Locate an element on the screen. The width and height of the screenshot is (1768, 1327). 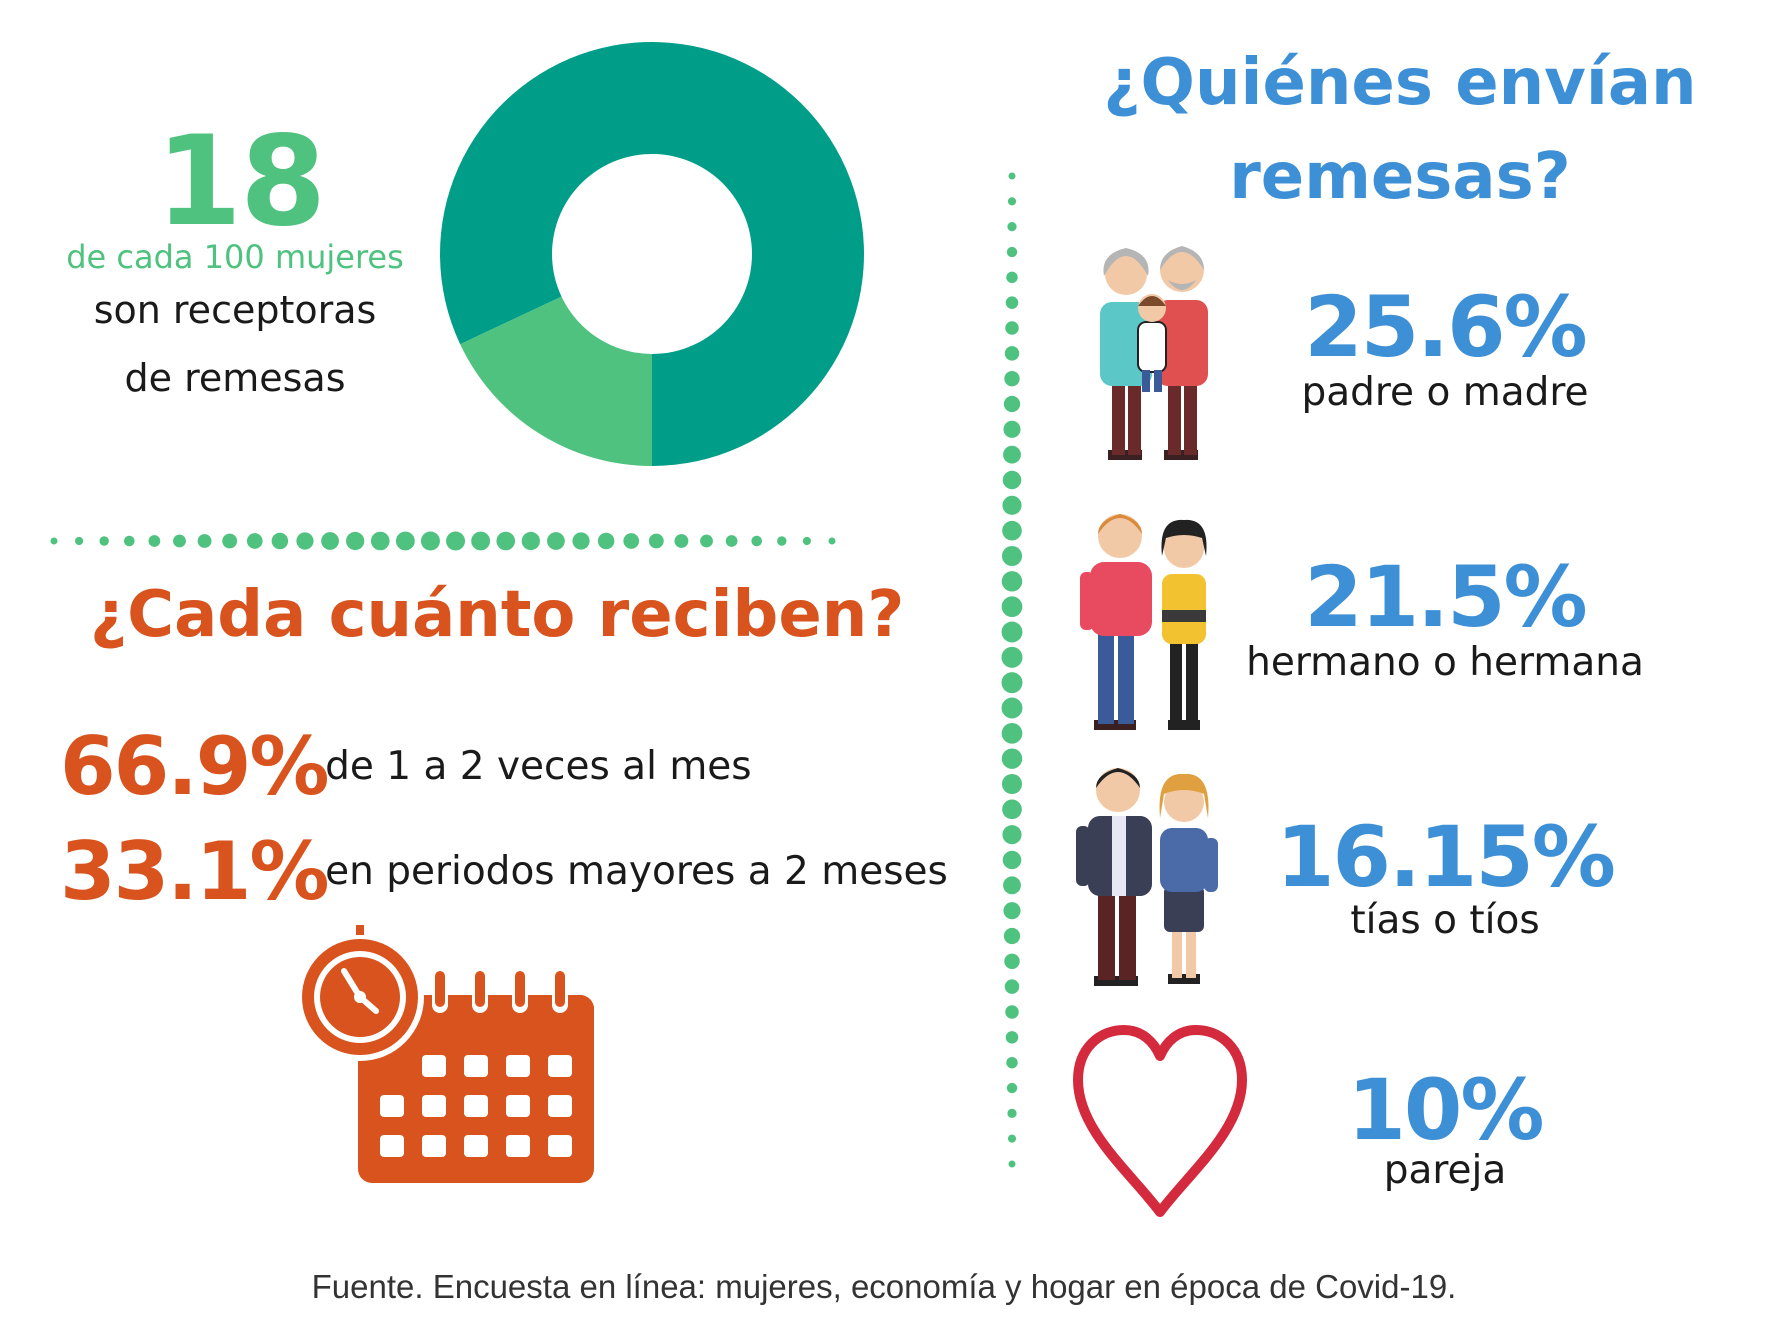
donut-caption-line1: son receptoras is located at coordinates (235, 310).